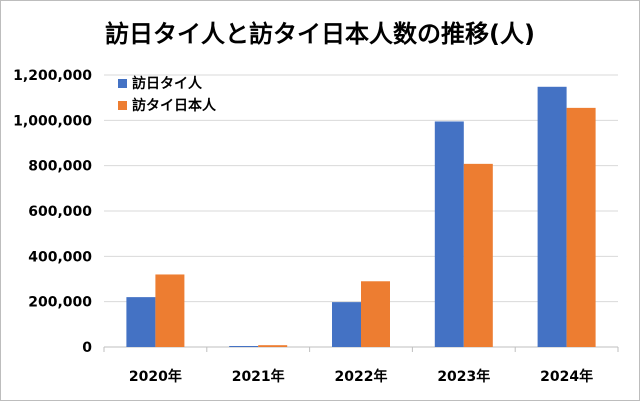 Image resolution: width=640 pixels, height=401 pixels. I want to click on chart-title: 訪日タイ人と訪タイ日本人数の推移(人), so click(320, 34).